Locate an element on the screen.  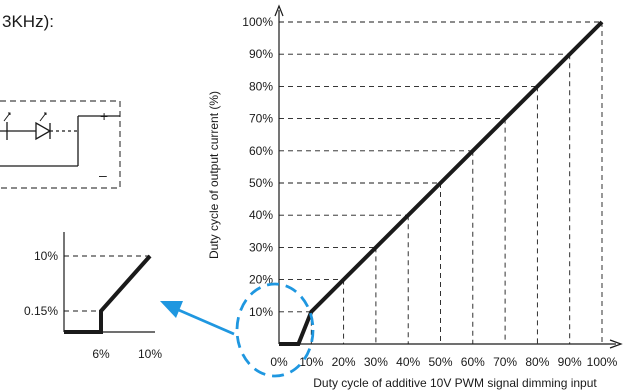
main-y-tick-label: 90% is located at coordinates (261, 54).